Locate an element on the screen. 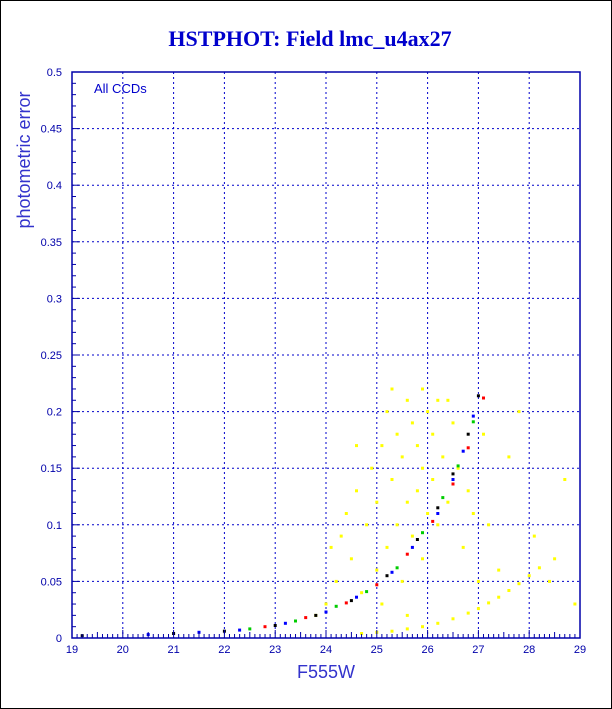 The width and height of the screenshot is (612, 709). y-tick-label: 0.25 is located at coordinates (51, 356).